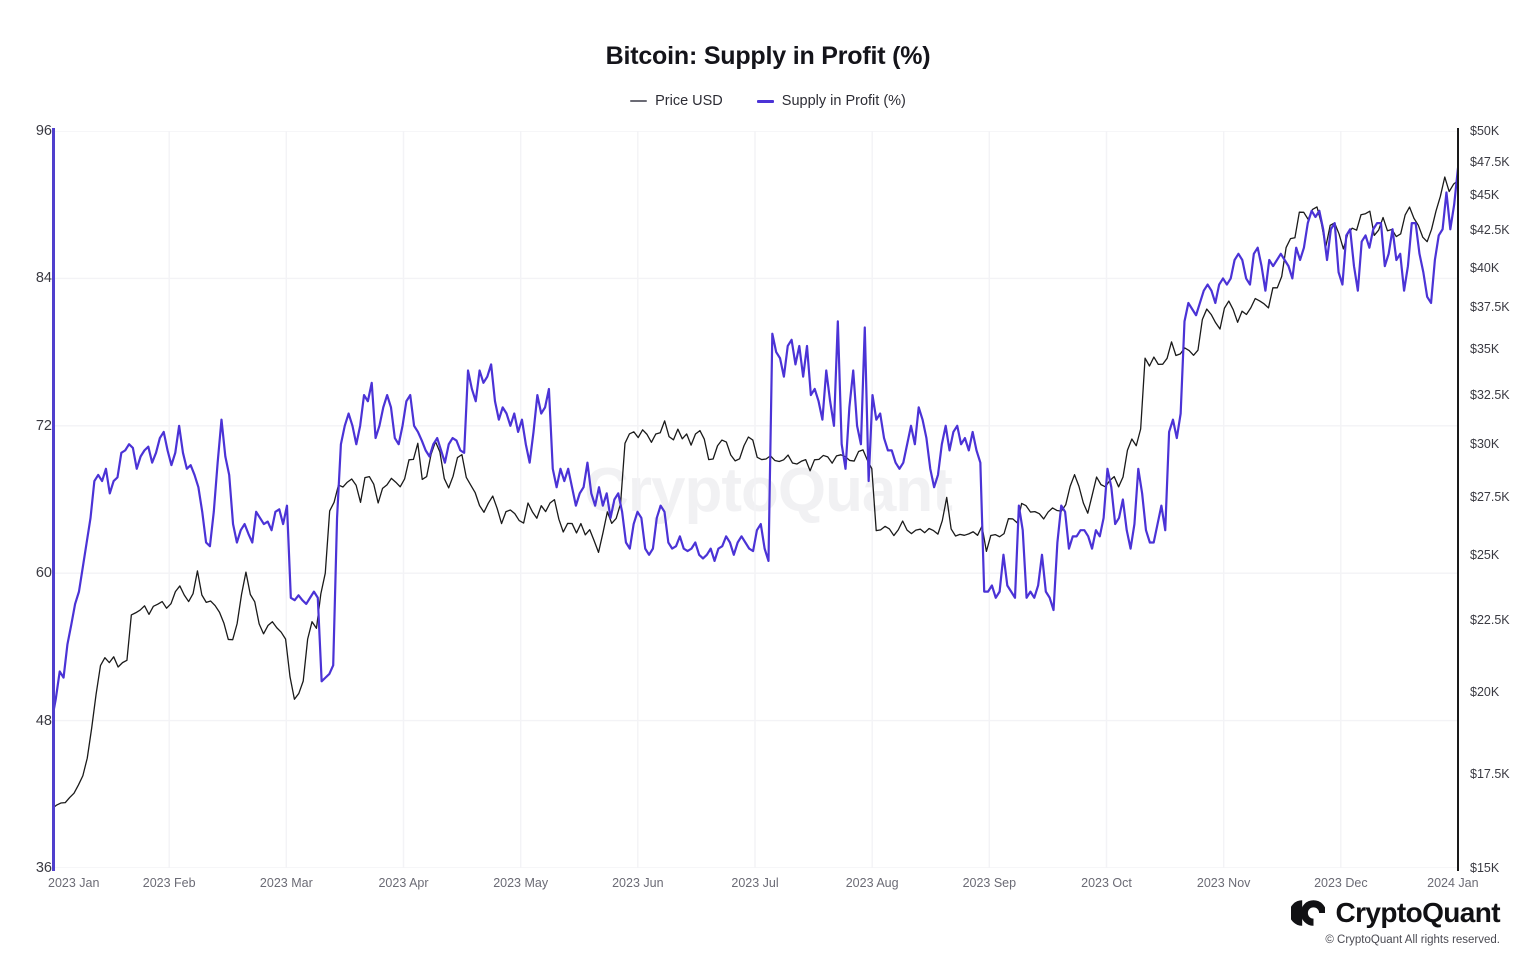  I want to click on legend-swatch-price-usd, so click(639, 101).